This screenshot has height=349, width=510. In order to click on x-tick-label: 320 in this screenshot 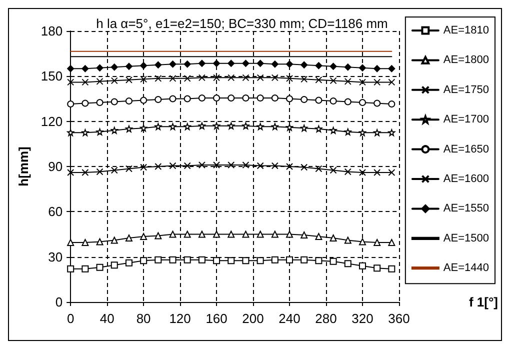, I will do `click(363, 318)`.